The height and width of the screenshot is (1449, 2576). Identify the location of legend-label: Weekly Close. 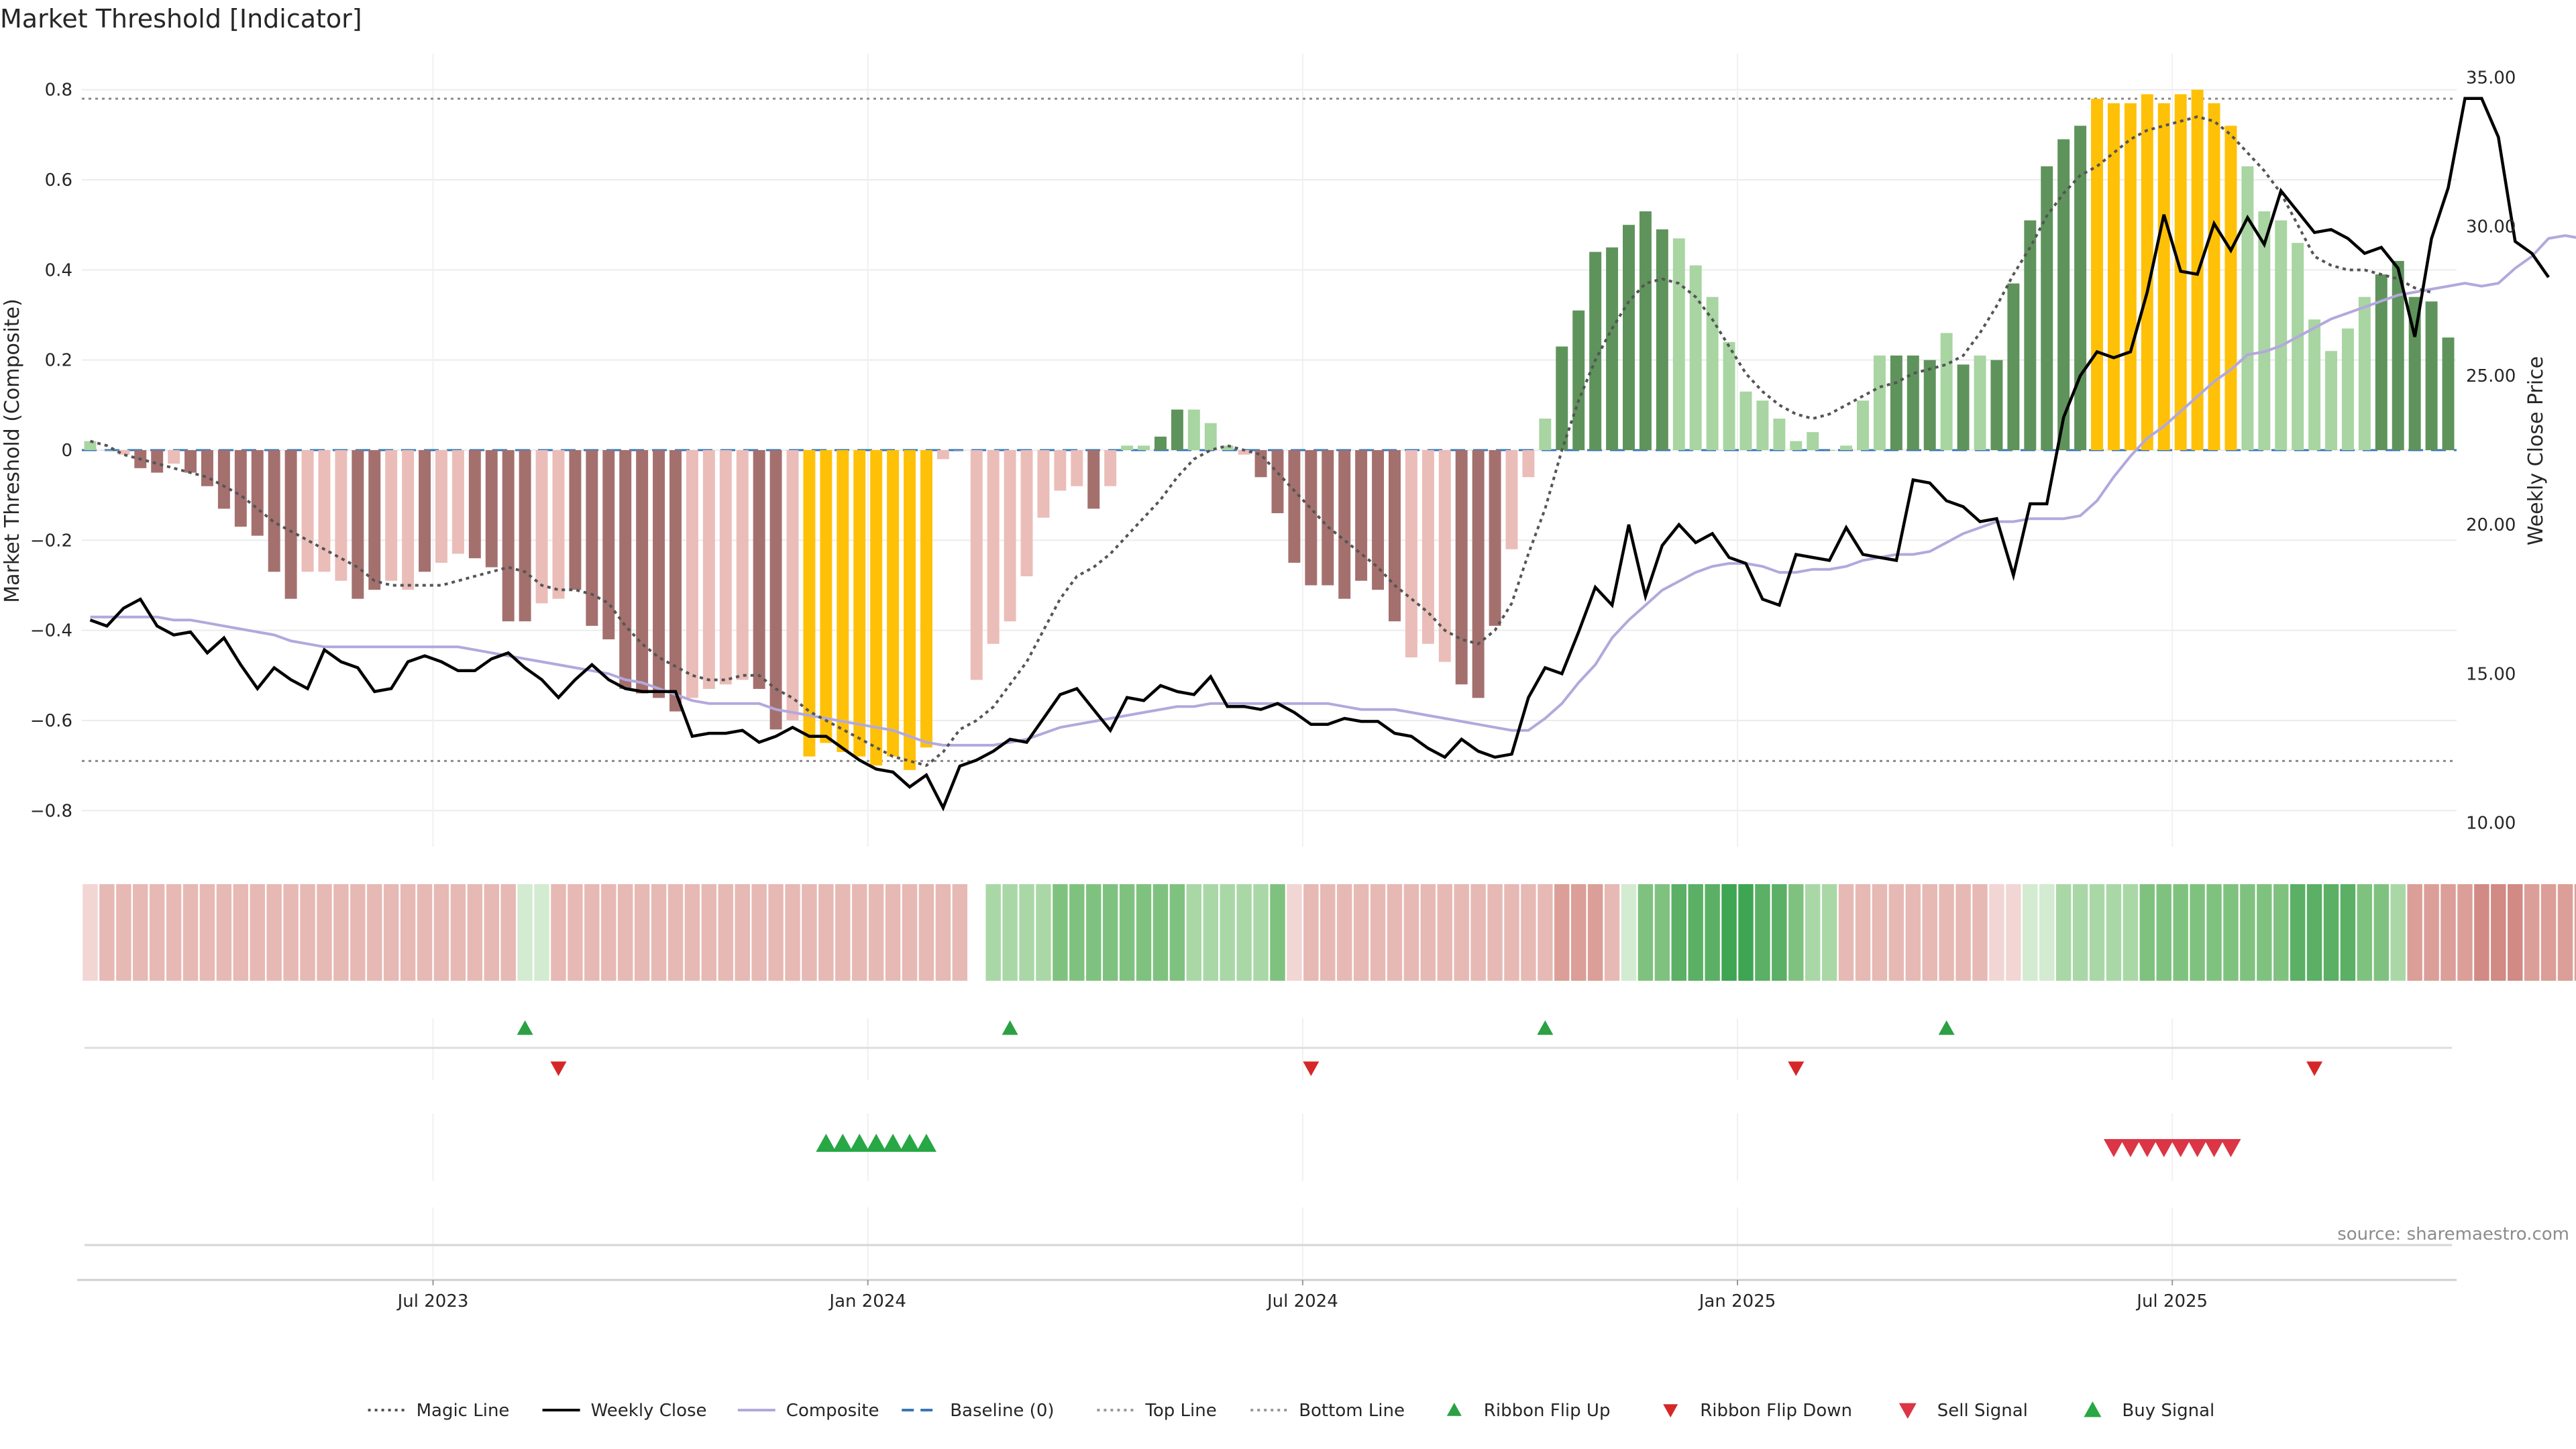
(649, 1411).